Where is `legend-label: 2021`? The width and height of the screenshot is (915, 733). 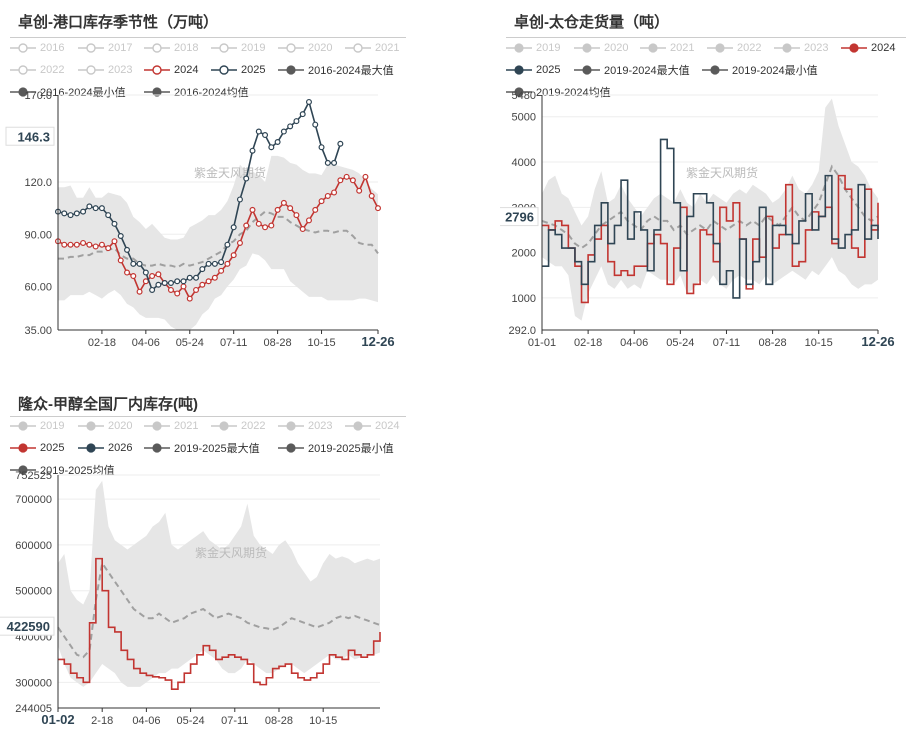 legend-label: 2021 is located at coordinates (387, 48).